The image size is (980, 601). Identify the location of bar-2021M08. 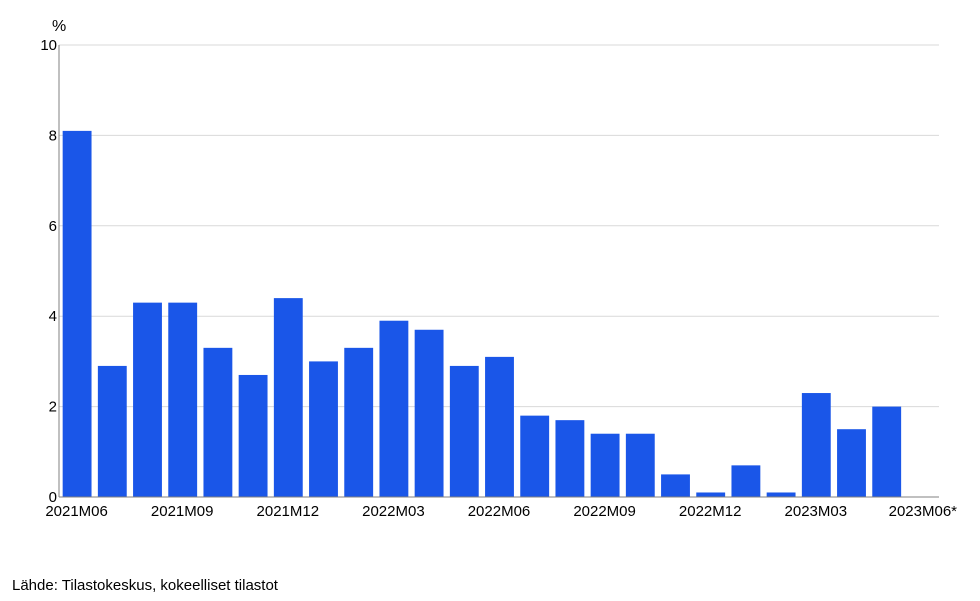
(147, 399).